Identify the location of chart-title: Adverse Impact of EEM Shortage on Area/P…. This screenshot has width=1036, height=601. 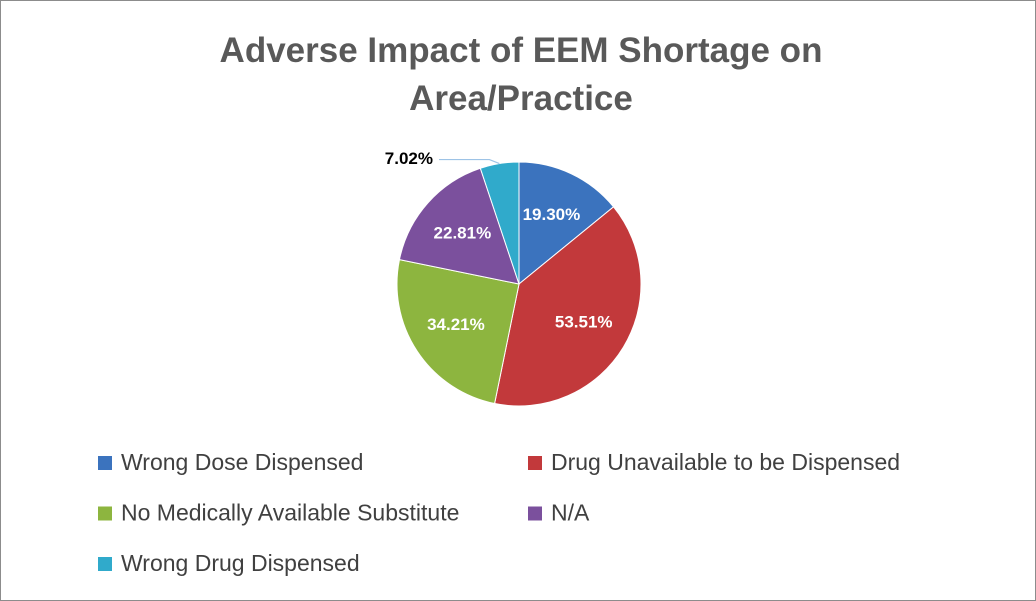
(521, 74).